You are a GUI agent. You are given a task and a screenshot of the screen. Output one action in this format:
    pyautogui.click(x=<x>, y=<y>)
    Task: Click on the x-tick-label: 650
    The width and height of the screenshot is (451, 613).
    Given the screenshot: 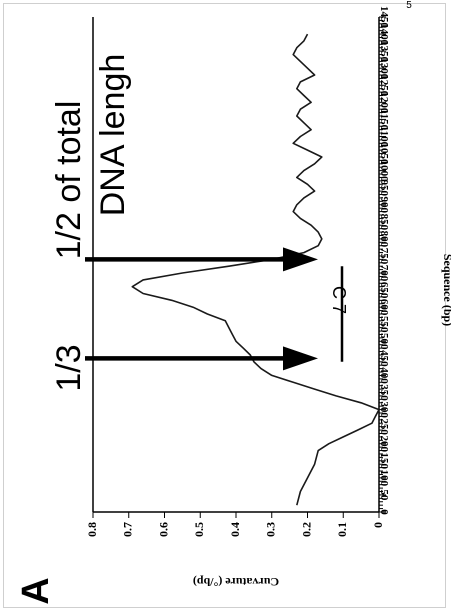 What is the action you would take?
    pyautogui.click(x=384, y=290)
    